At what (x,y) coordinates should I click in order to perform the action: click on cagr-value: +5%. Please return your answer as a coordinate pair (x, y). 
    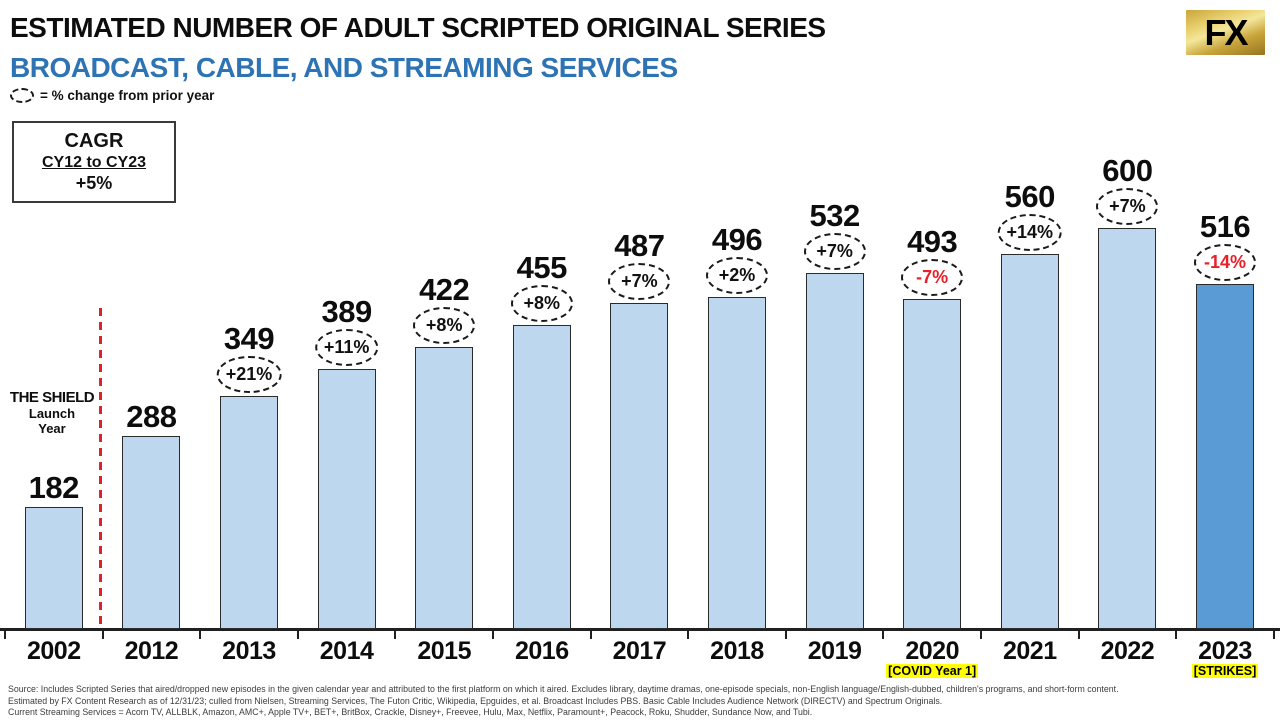
    Looking at the image, I should click on (94, 183).